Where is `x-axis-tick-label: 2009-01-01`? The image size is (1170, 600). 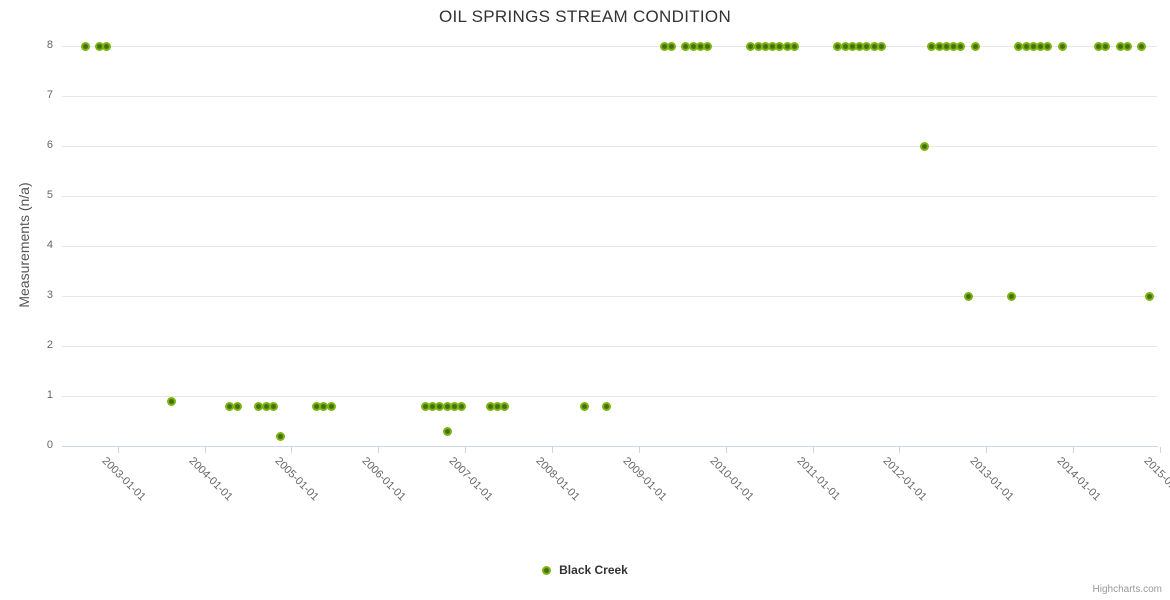
x-axis-tick-label: 2009-01-01 is located at coordinates (644, 479).